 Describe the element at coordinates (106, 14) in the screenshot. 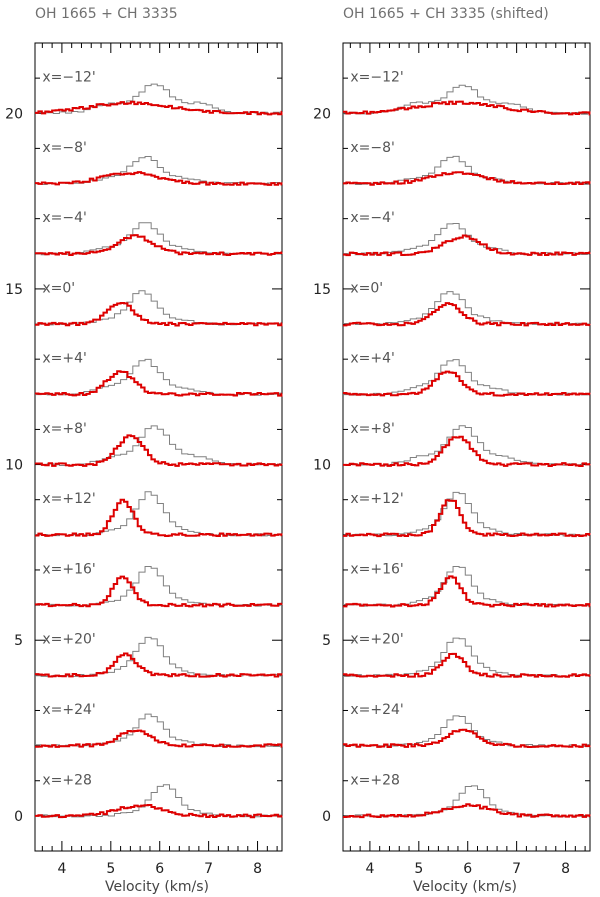

I see `panel-left-title: OH 1665 + CH 3335` at that location.